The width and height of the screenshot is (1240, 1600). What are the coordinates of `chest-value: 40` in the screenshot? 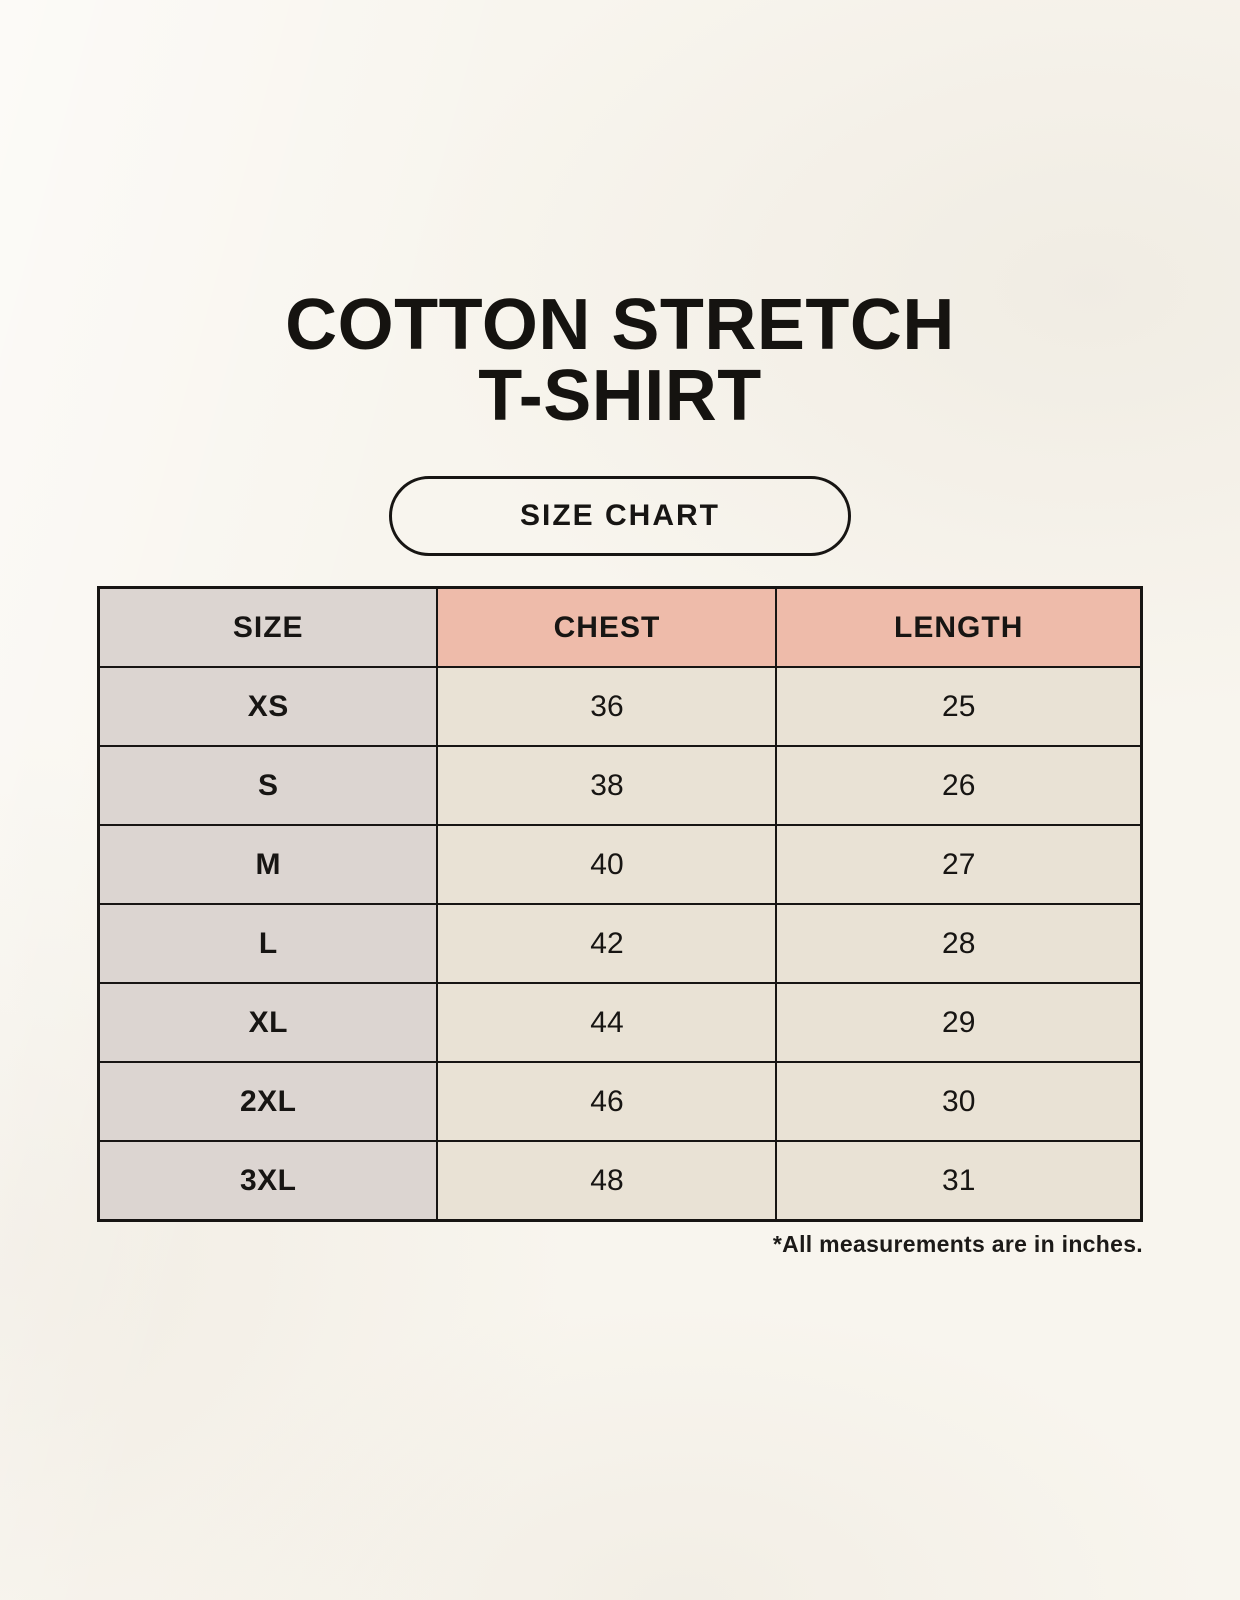 It's located at (607, 864).